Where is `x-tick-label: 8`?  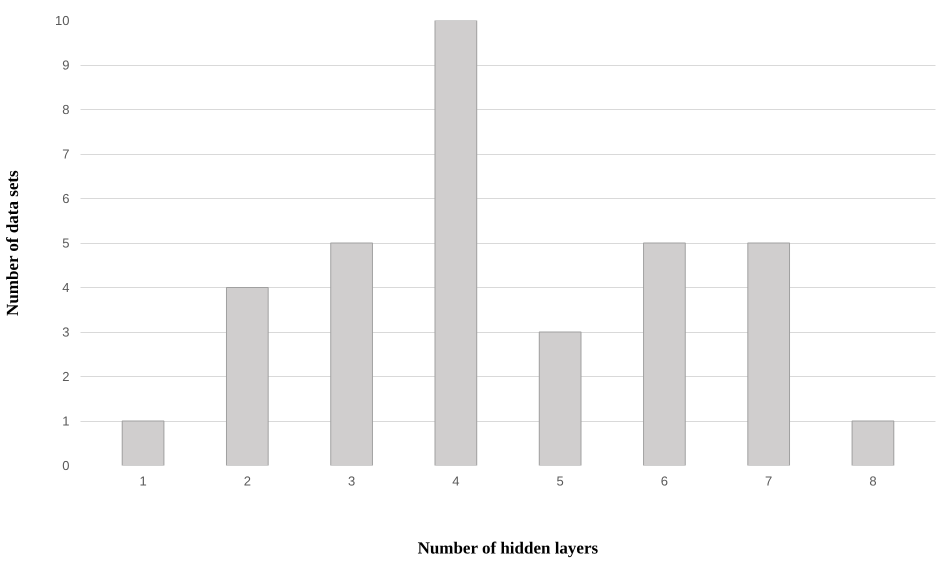 x-tick-label: 8 is located at coordinates (873, 481).